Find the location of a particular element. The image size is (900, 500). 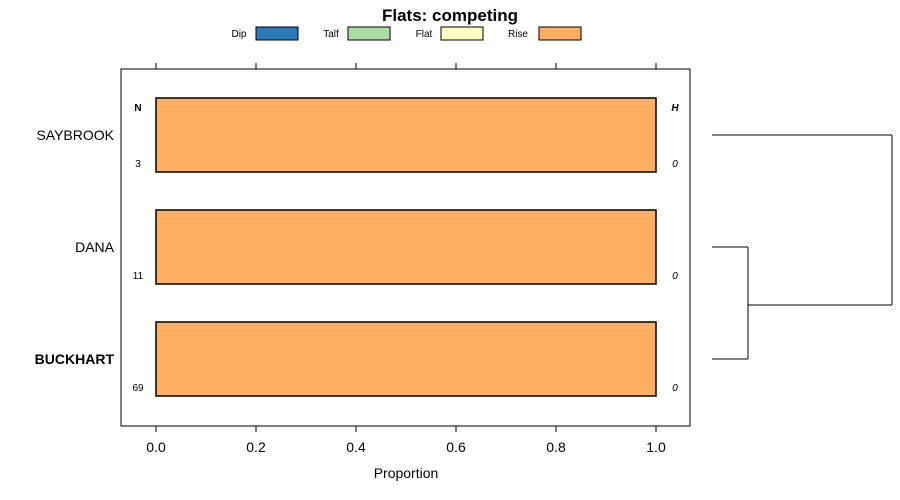

x-tick-label: 0.2 is located at coordinates (256, 447).